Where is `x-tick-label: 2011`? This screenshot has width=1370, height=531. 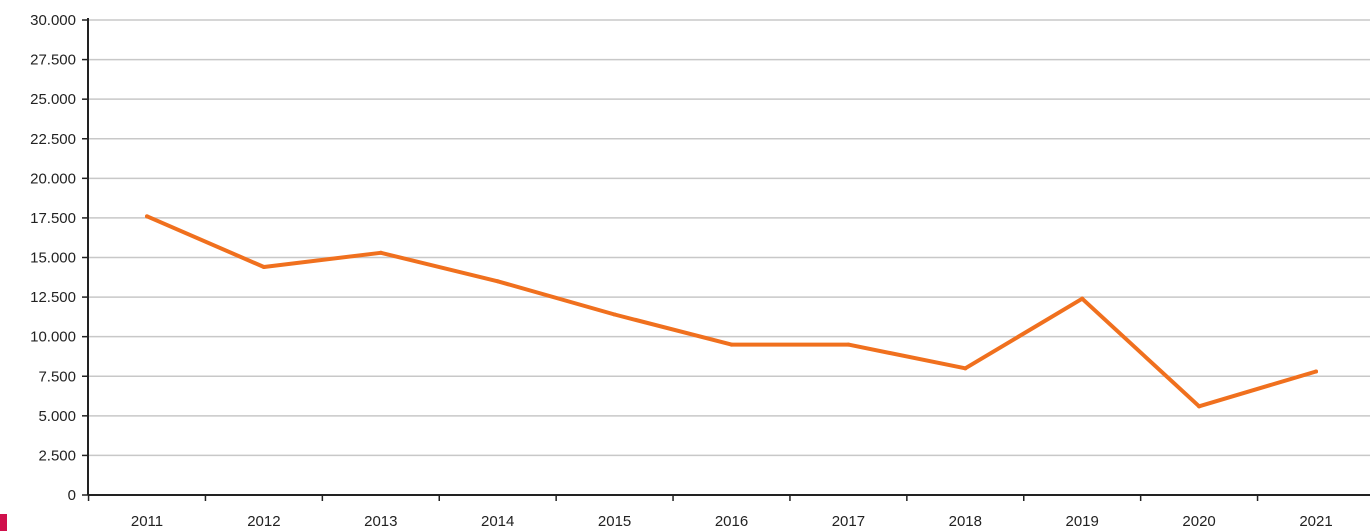
x-tick-label: 2011 is located at coordinates (147, 521).